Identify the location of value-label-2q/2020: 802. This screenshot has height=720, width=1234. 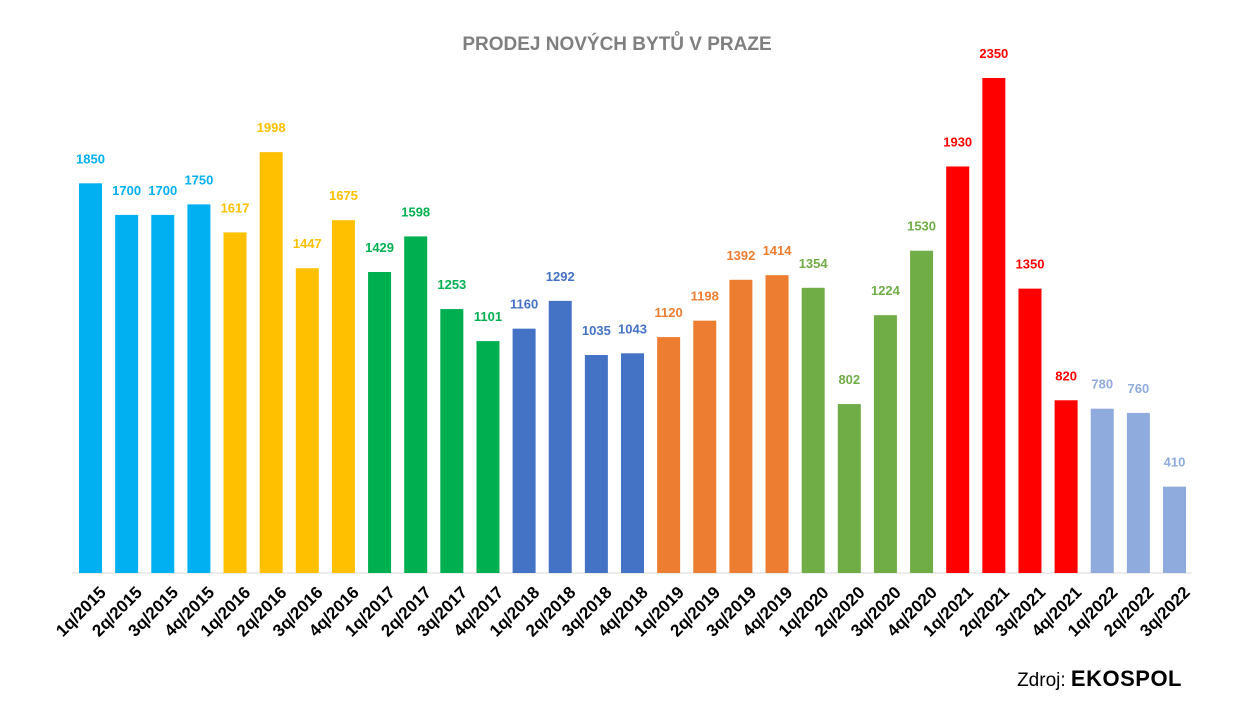
(849, 379).